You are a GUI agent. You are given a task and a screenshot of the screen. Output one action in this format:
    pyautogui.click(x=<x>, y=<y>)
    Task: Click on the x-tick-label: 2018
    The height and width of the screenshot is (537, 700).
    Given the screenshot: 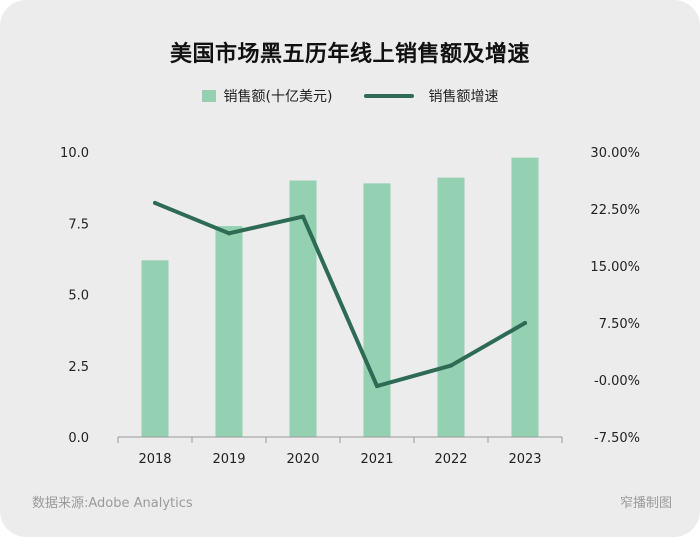 What is the action you would take?
    pyautogui.click(x=154, y=459)
    